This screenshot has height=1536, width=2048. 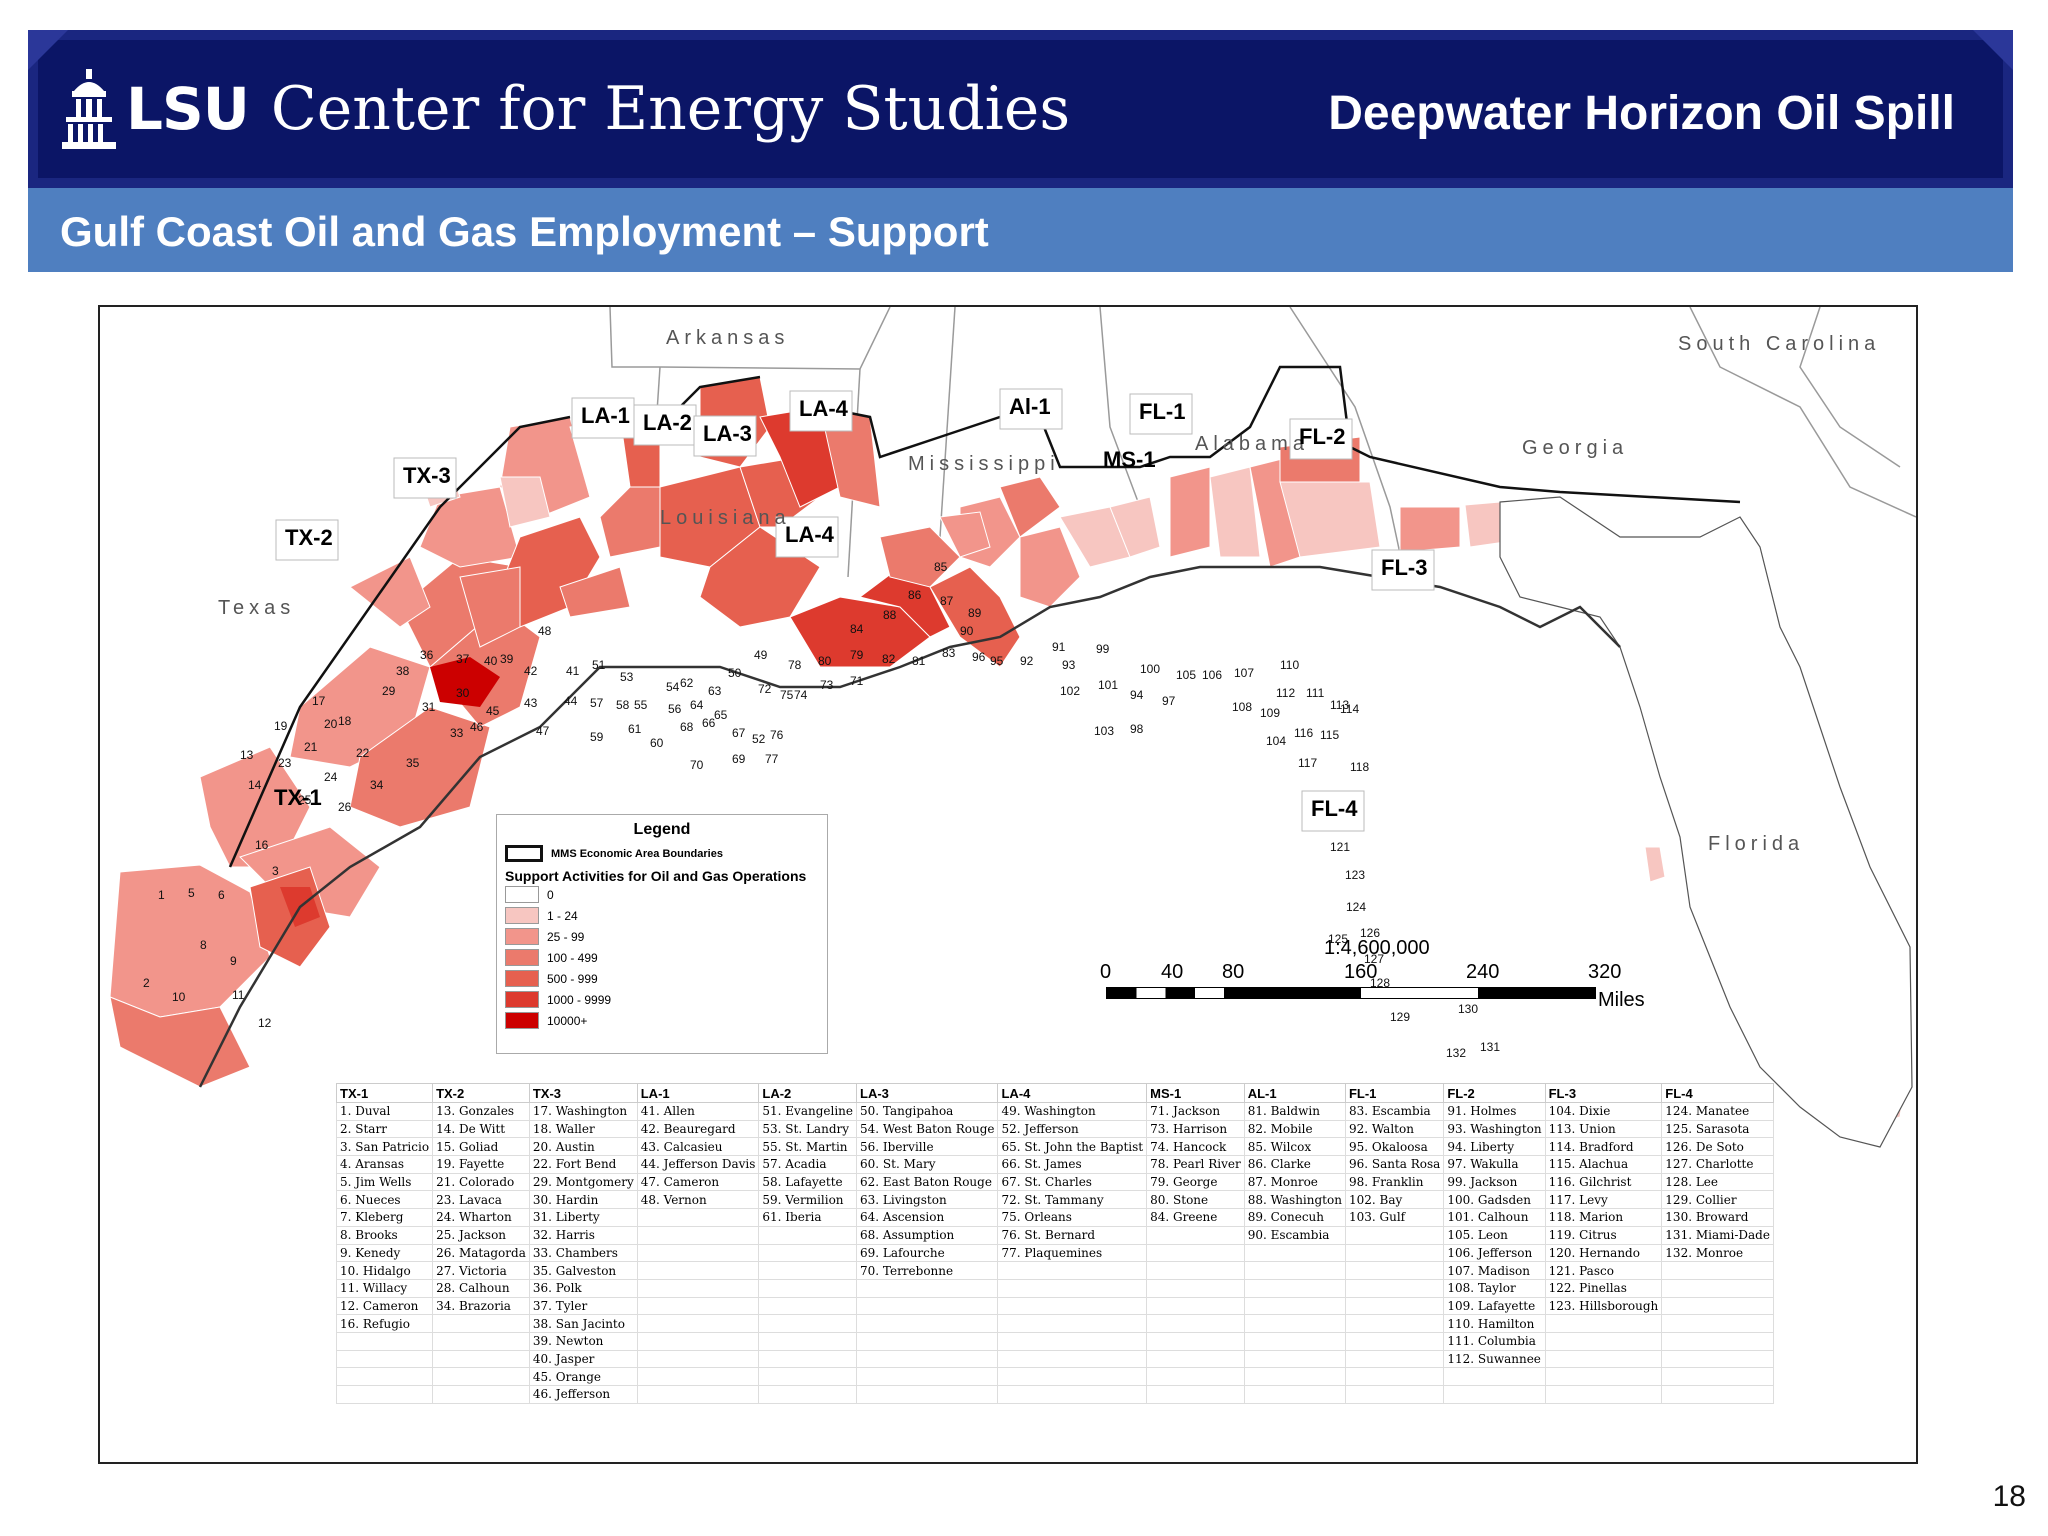 I want to click on legend-class-label: 100 - 499, so click(x=572, y=957).